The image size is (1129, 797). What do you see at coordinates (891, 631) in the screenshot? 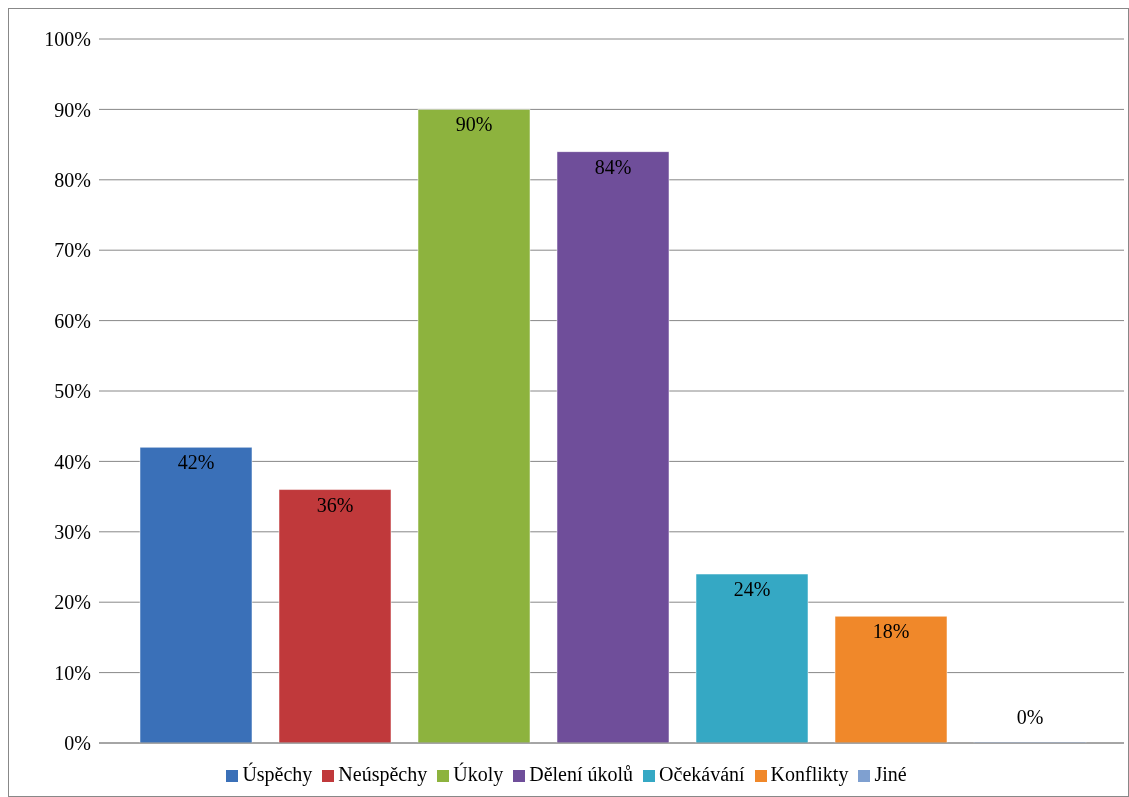
I see `data-label: 18%` at bounding box center [891, 631].